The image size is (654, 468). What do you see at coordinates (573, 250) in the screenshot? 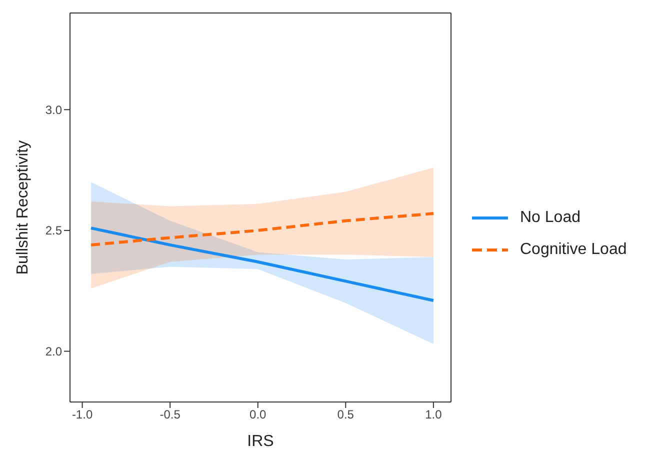
I see `legend-label: Cognitive Load` at bounding box center [573, 250].